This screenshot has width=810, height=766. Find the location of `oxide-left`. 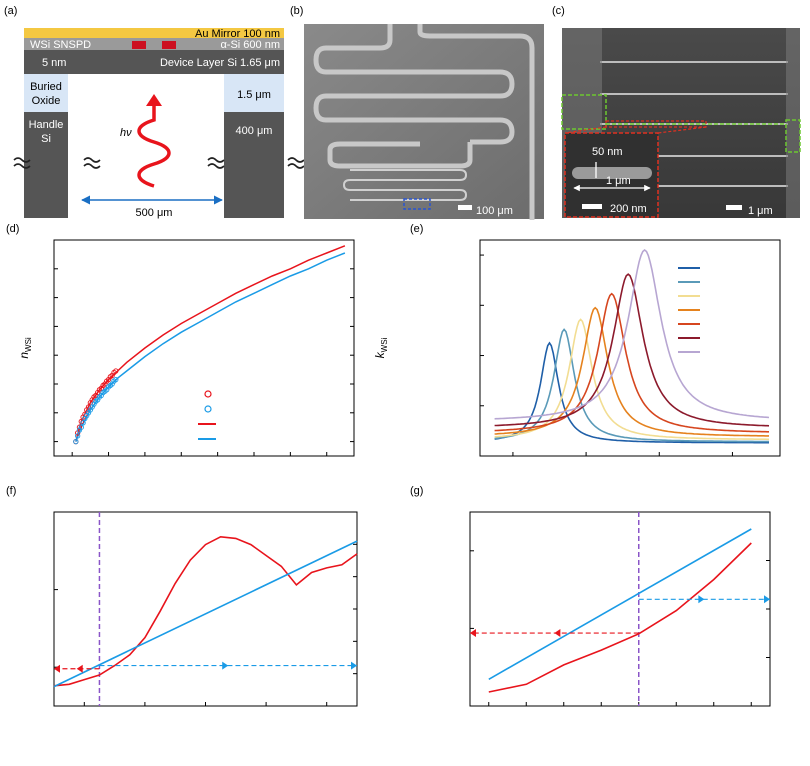

oxide-left is located at coordinates (46, 93).